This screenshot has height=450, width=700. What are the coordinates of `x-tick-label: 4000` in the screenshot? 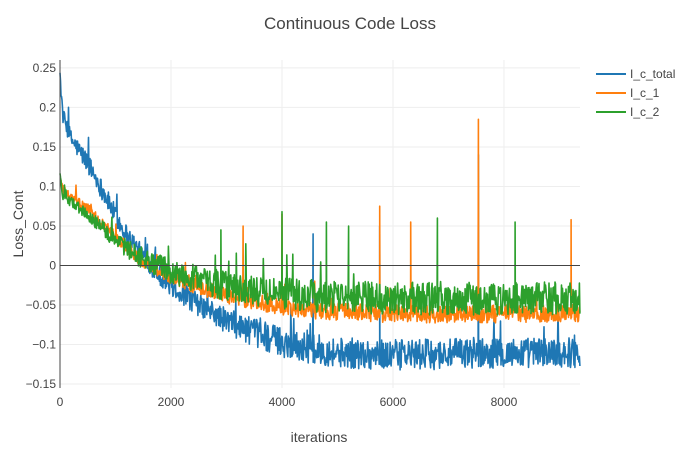 It's located at (282, 402).